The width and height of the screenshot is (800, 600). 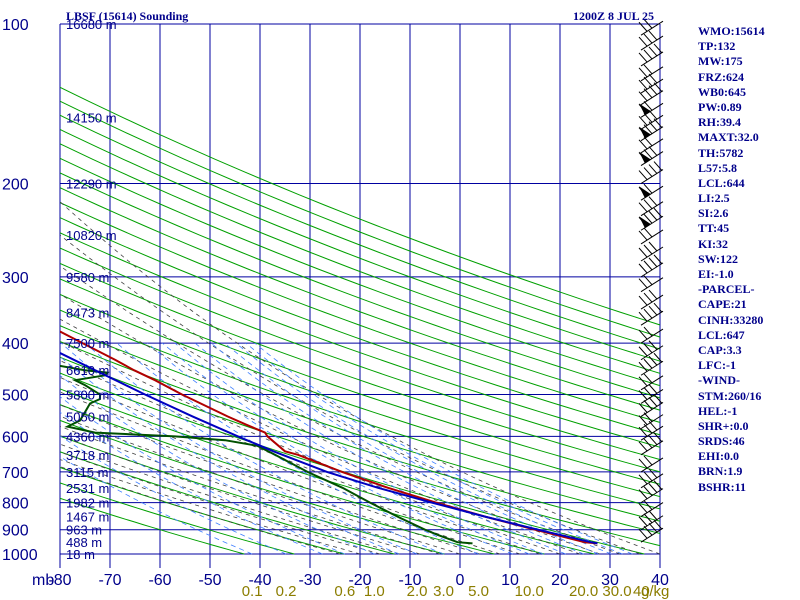 I want to click on sounding-index: L57:5.8, so click(x=717, y=167).